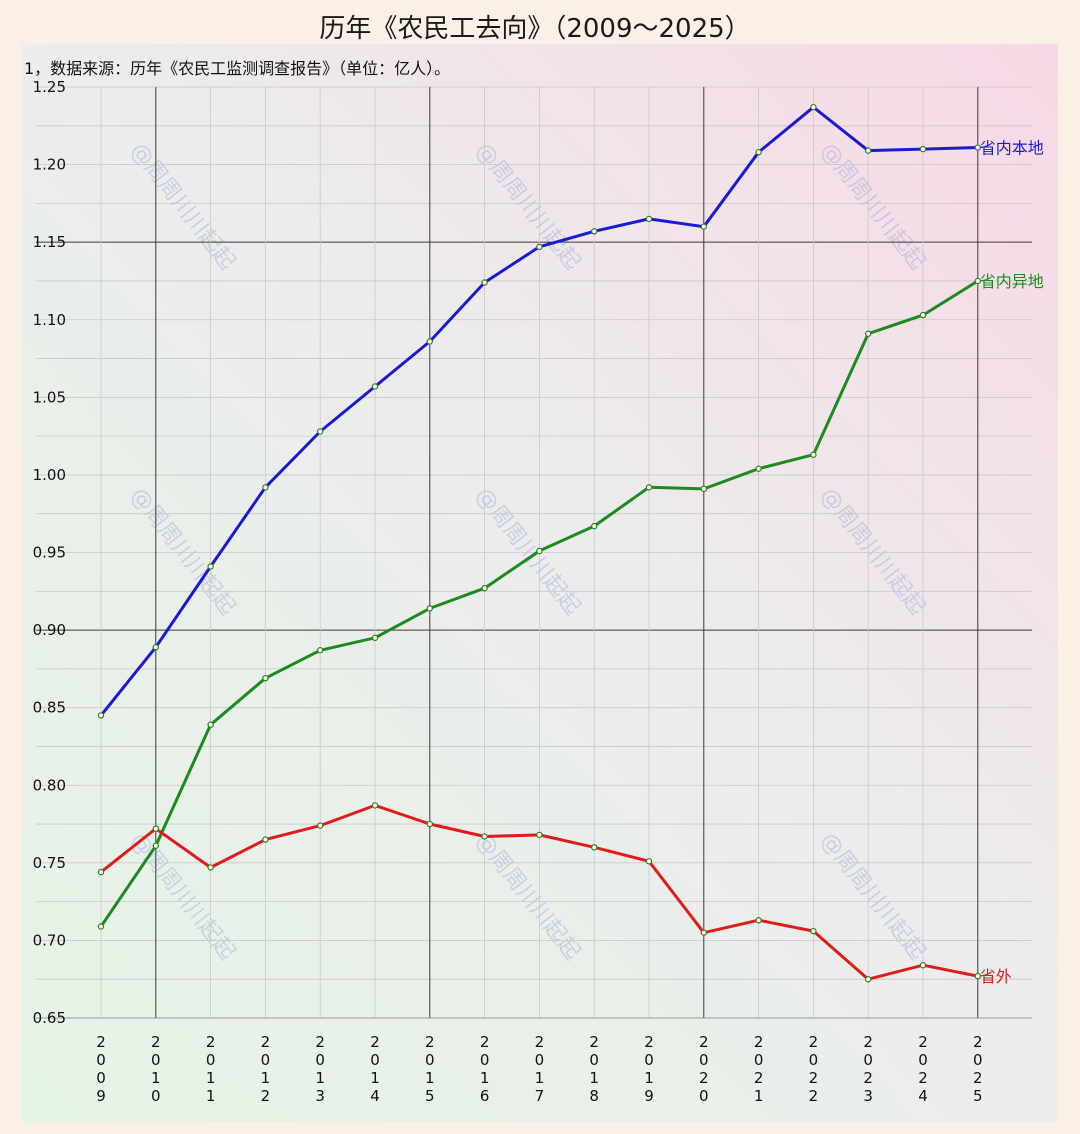  Describe the element at coordinates (978, 1096) in the screenshot. I see `x-tick-label: 5` at that location.